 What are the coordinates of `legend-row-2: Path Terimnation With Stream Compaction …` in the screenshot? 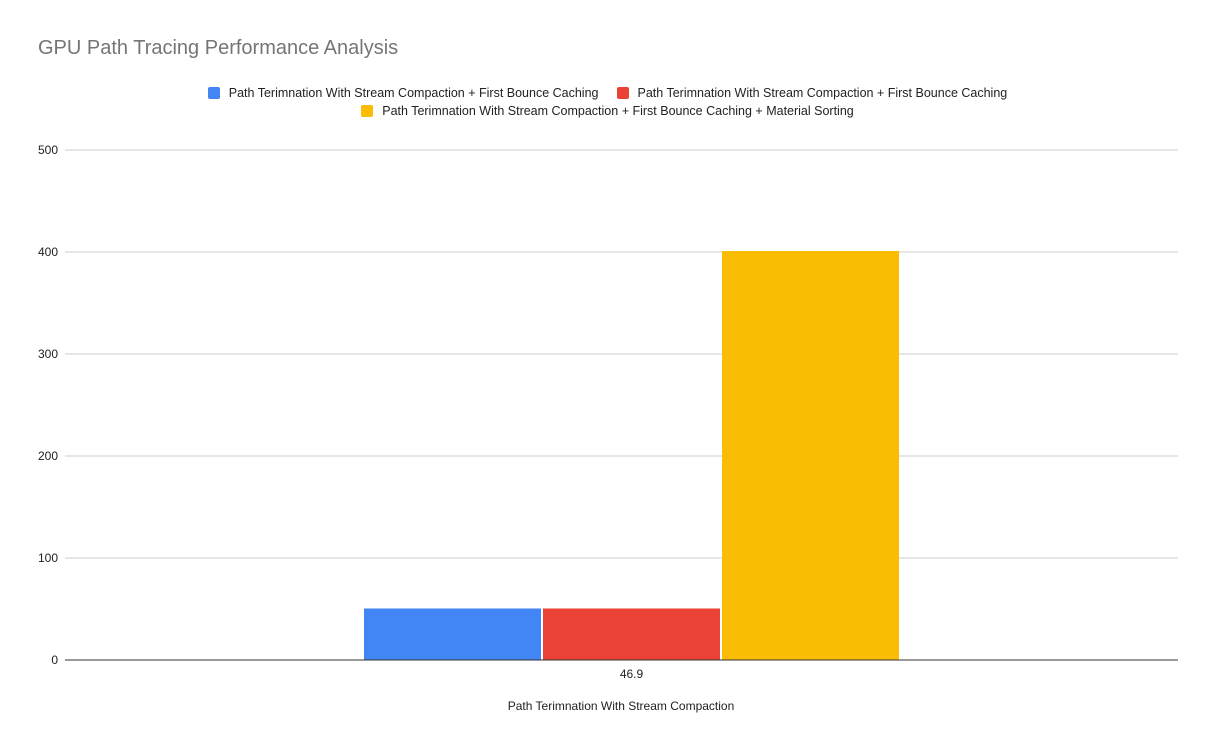 It's located at (607, 111).